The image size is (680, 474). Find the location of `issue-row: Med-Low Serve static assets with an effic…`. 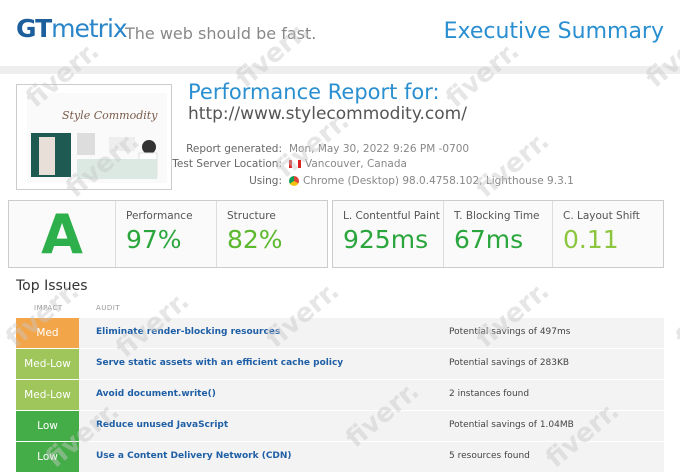

issue-row: Med-Low Serve static assets with an effic… is located at coordinates (340, 364).